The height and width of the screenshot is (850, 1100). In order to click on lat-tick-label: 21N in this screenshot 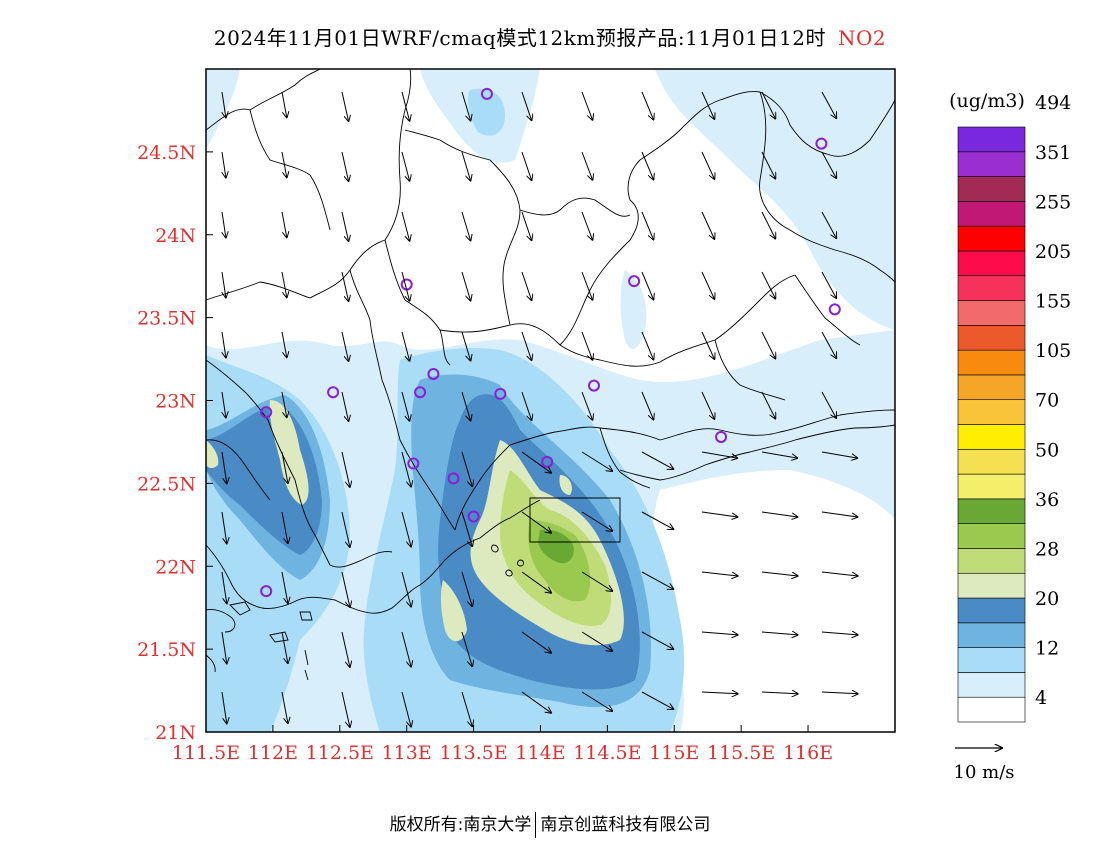, I will do `click(175, 733)`.